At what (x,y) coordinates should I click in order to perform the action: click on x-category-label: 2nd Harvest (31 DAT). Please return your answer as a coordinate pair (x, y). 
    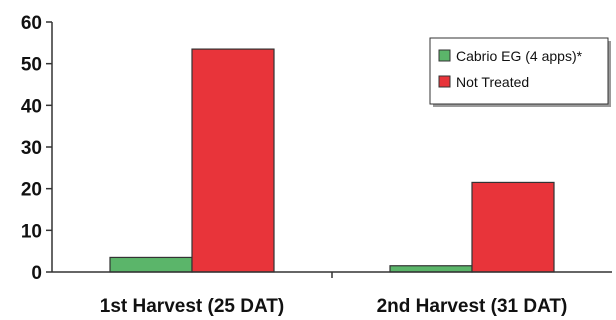
    Looking at the image, I should click on (472, 306).